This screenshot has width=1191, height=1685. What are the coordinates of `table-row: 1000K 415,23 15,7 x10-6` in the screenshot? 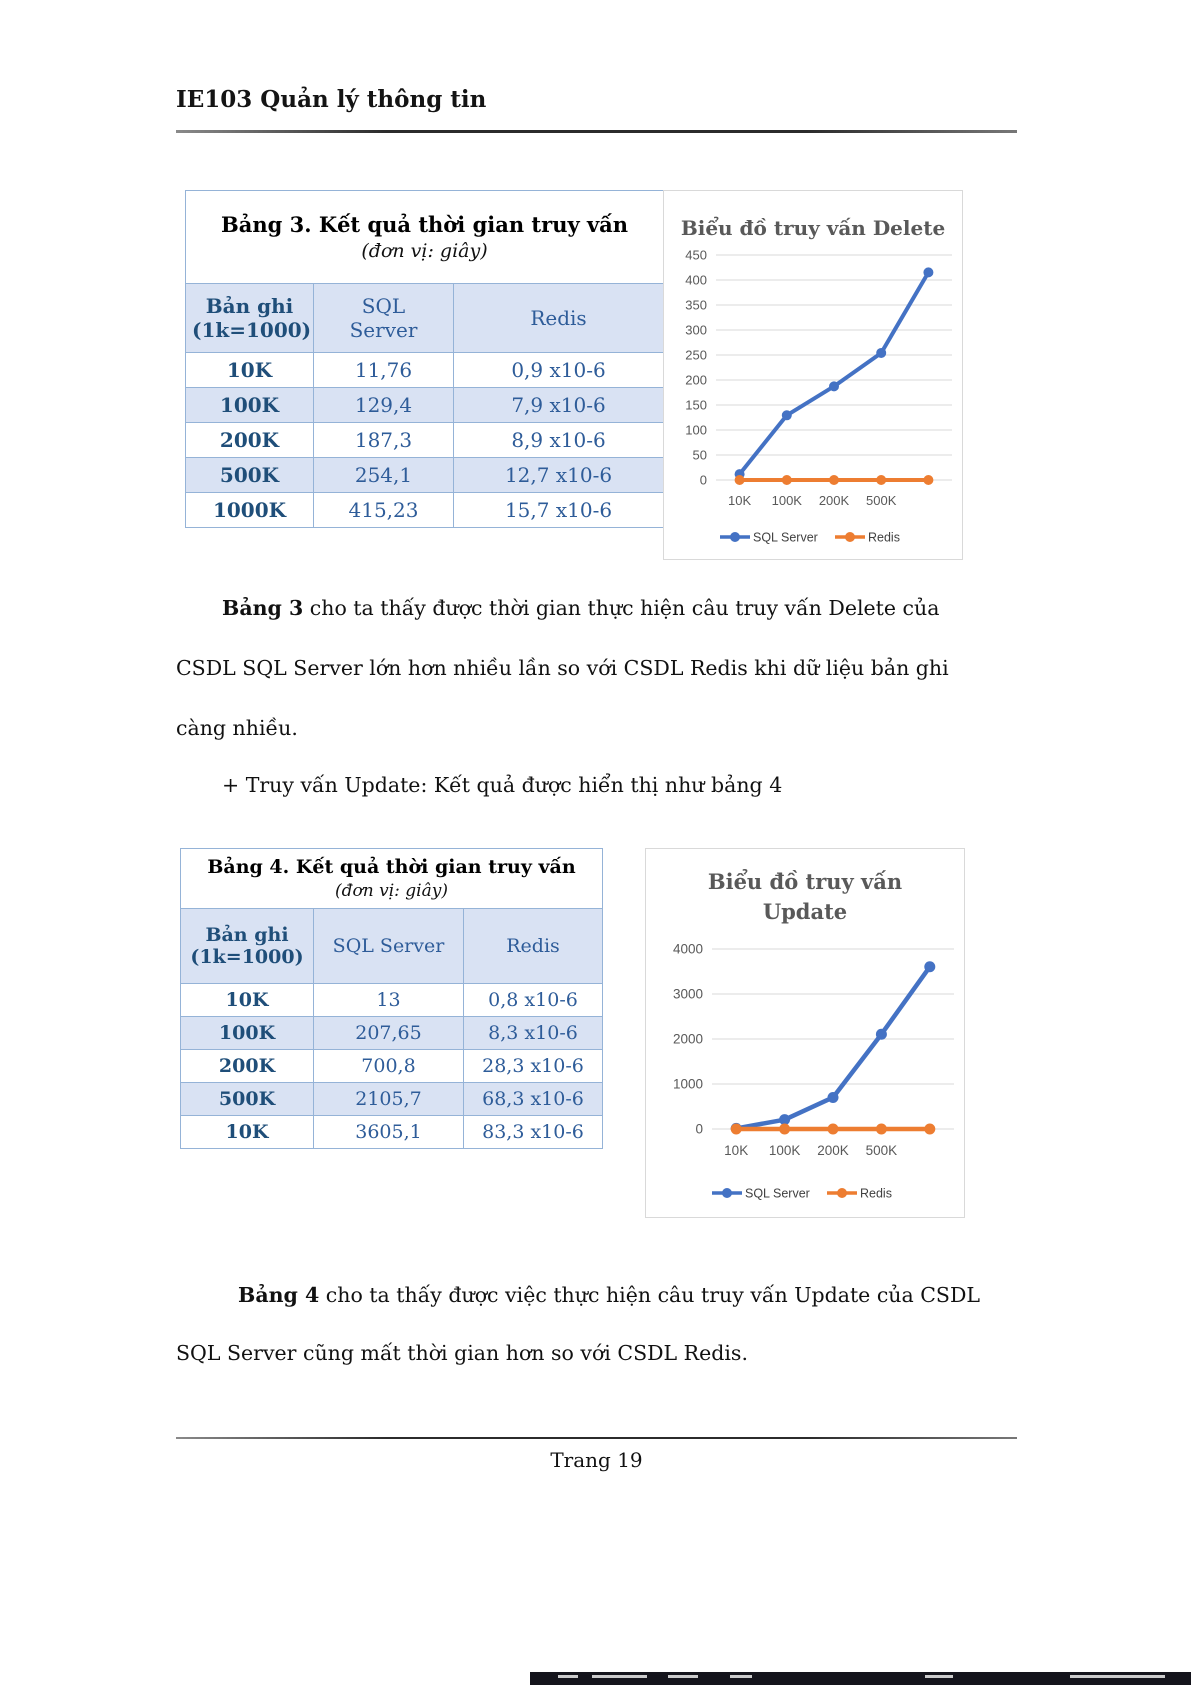 It's located at (425, 510).